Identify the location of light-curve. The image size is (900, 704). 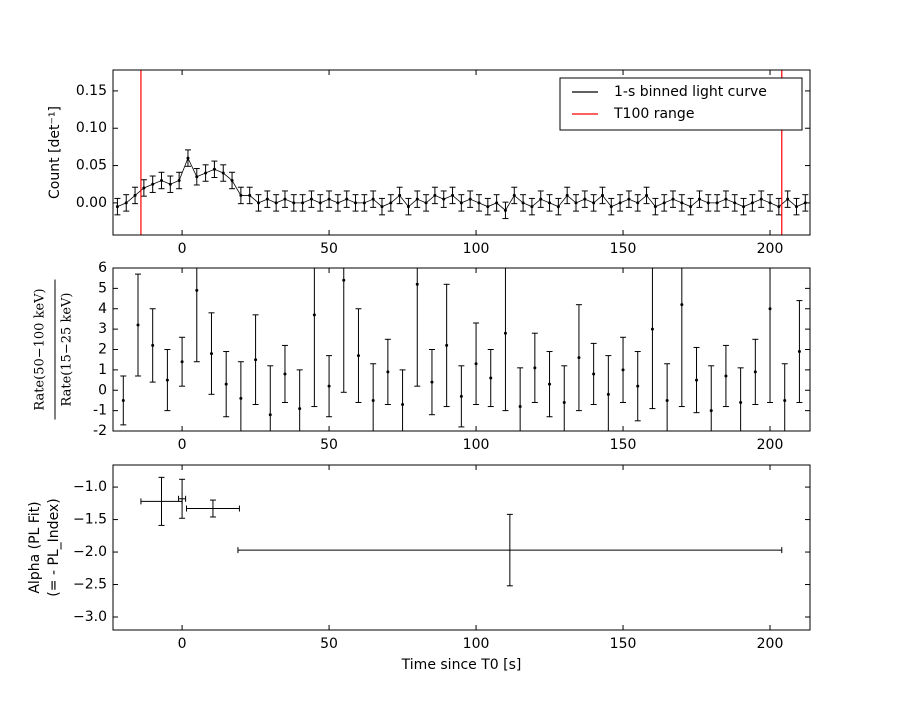
(461, 184).